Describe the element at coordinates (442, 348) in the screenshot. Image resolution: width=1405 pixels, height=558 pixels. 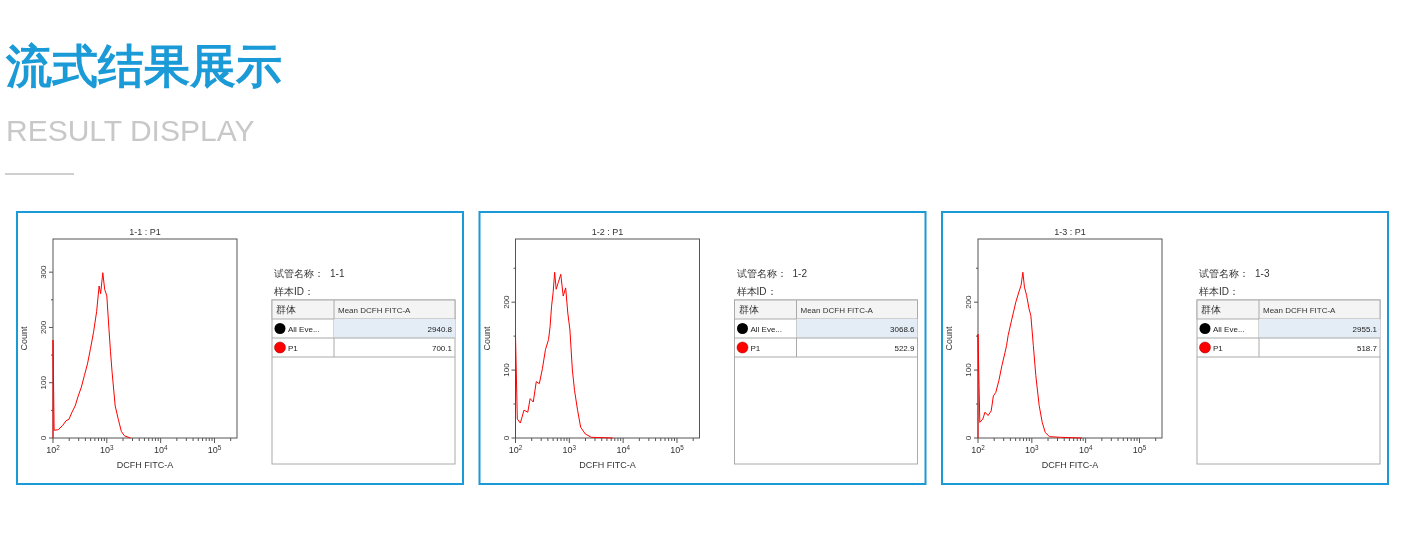
I see `text: 700.1` at that location.